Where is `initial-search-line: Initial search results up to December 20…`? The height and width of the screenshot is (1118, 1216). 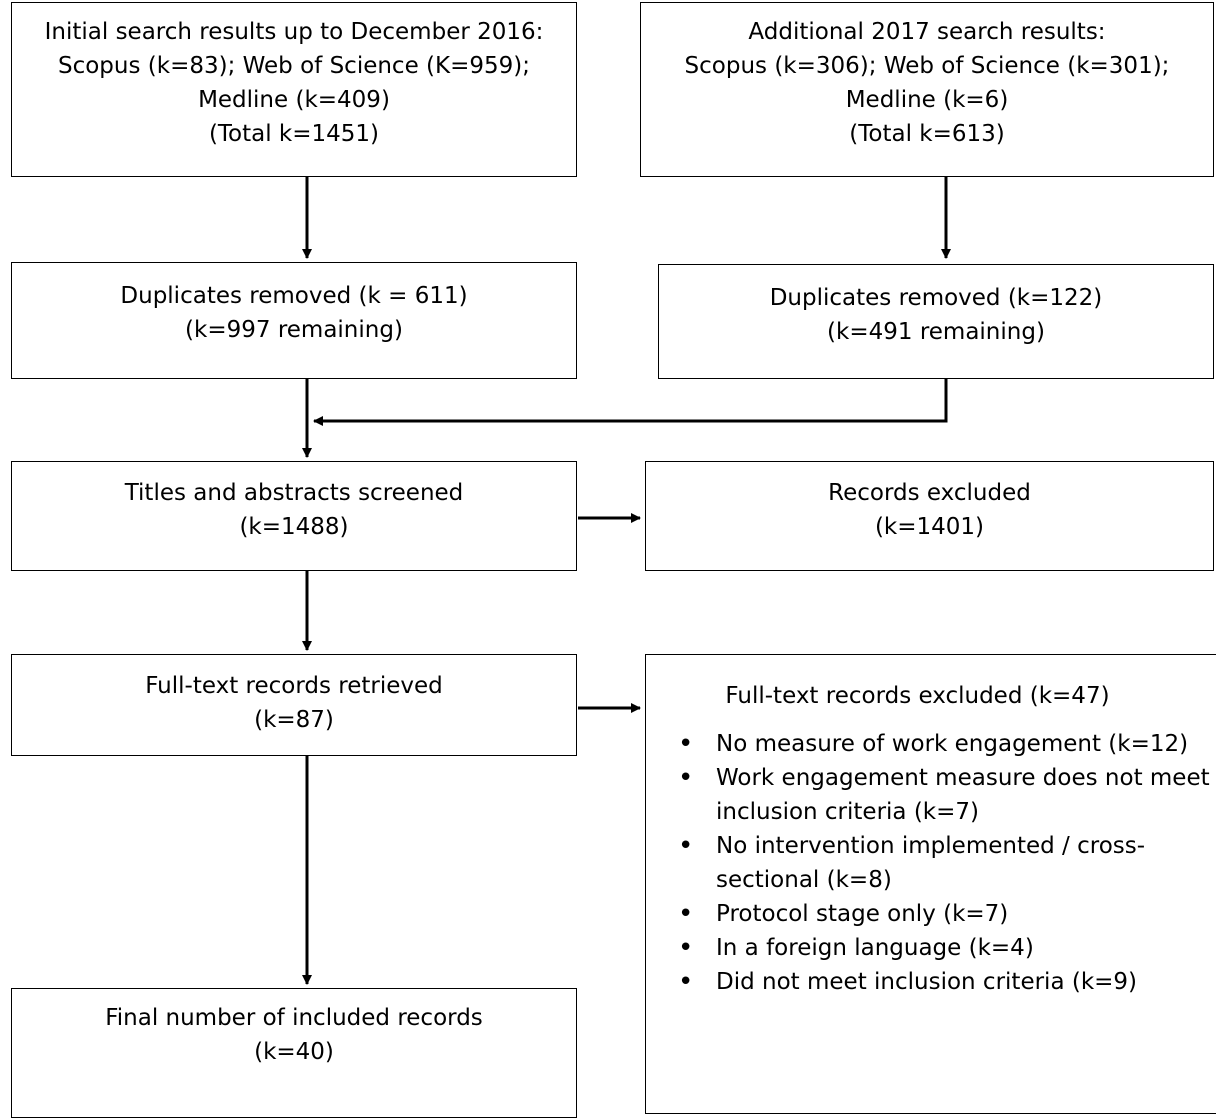 initial-search-line: Initial search results up to December 20… is located at coordinates (294, 32).